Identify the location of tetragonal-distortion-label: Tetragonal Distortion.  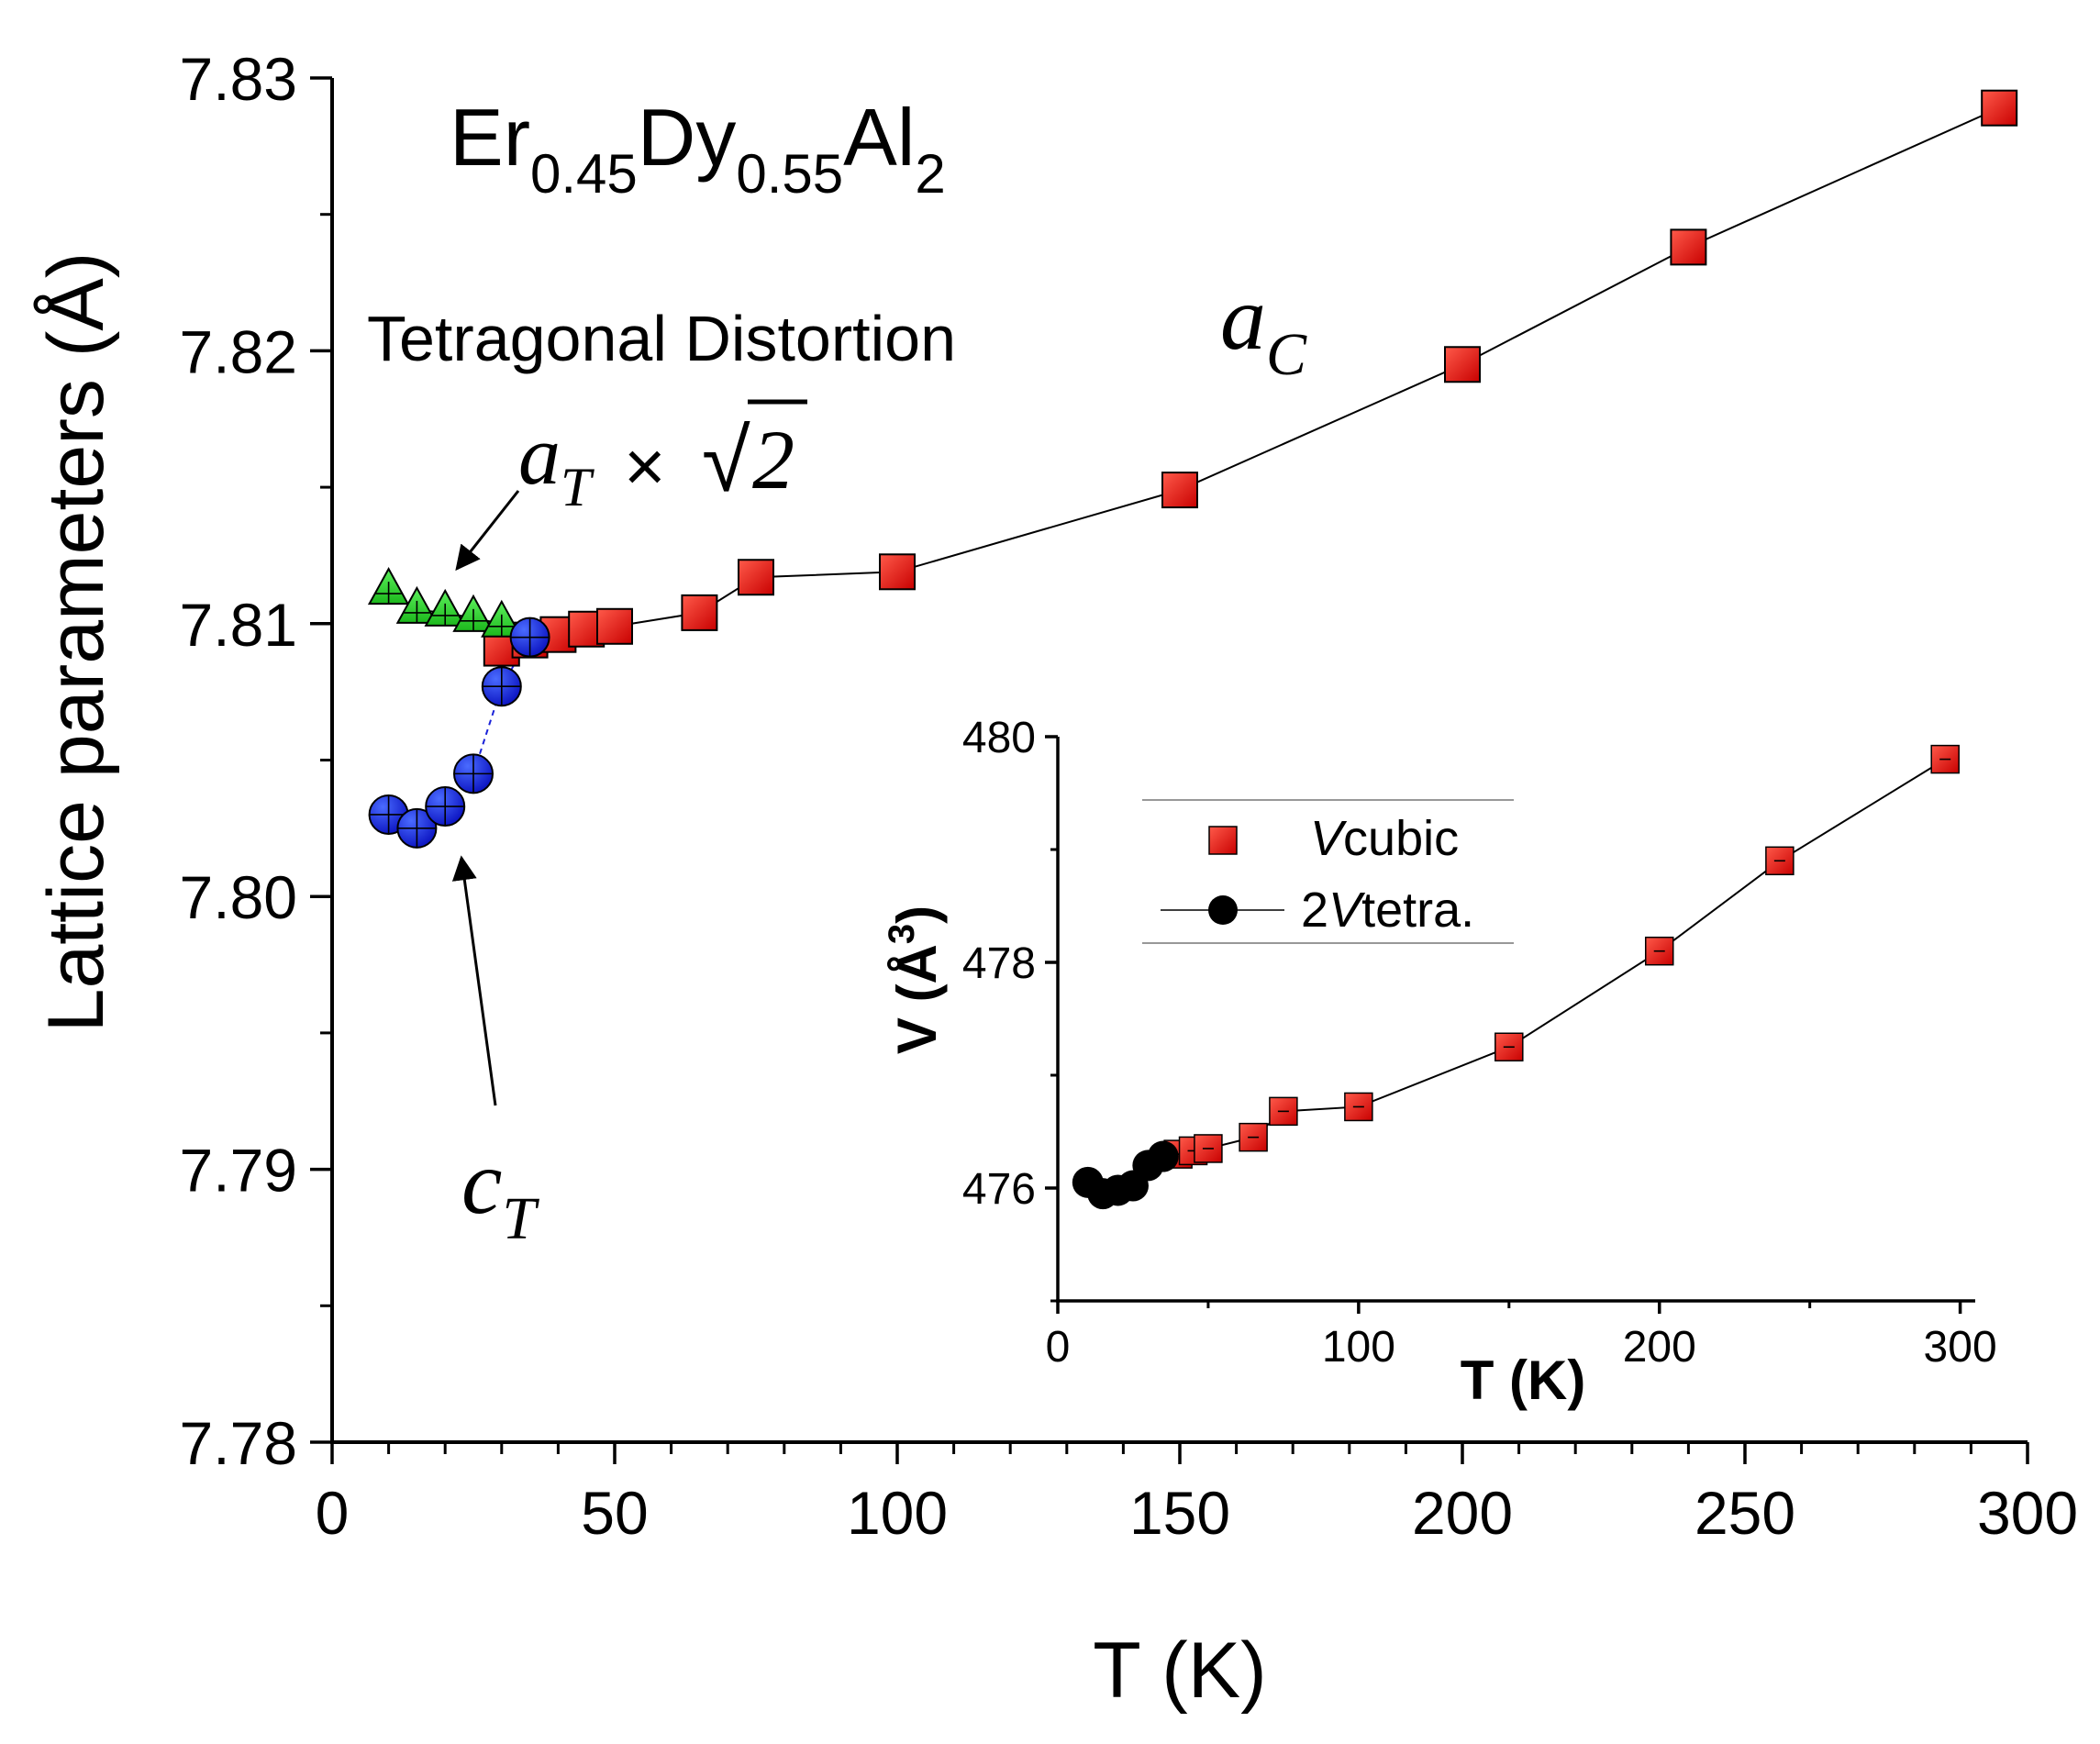
(662, 338).